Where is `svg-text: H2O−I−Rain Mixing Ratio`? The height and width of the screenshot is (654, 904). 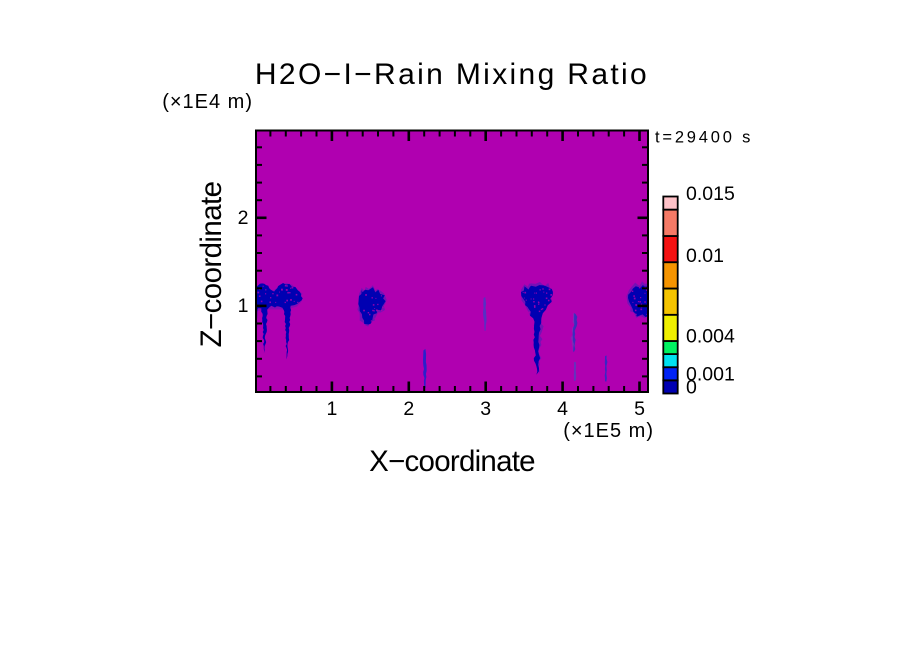 svg-text: H2O−I−Rain Mixing Ratio is located at coordinates (452, 74).